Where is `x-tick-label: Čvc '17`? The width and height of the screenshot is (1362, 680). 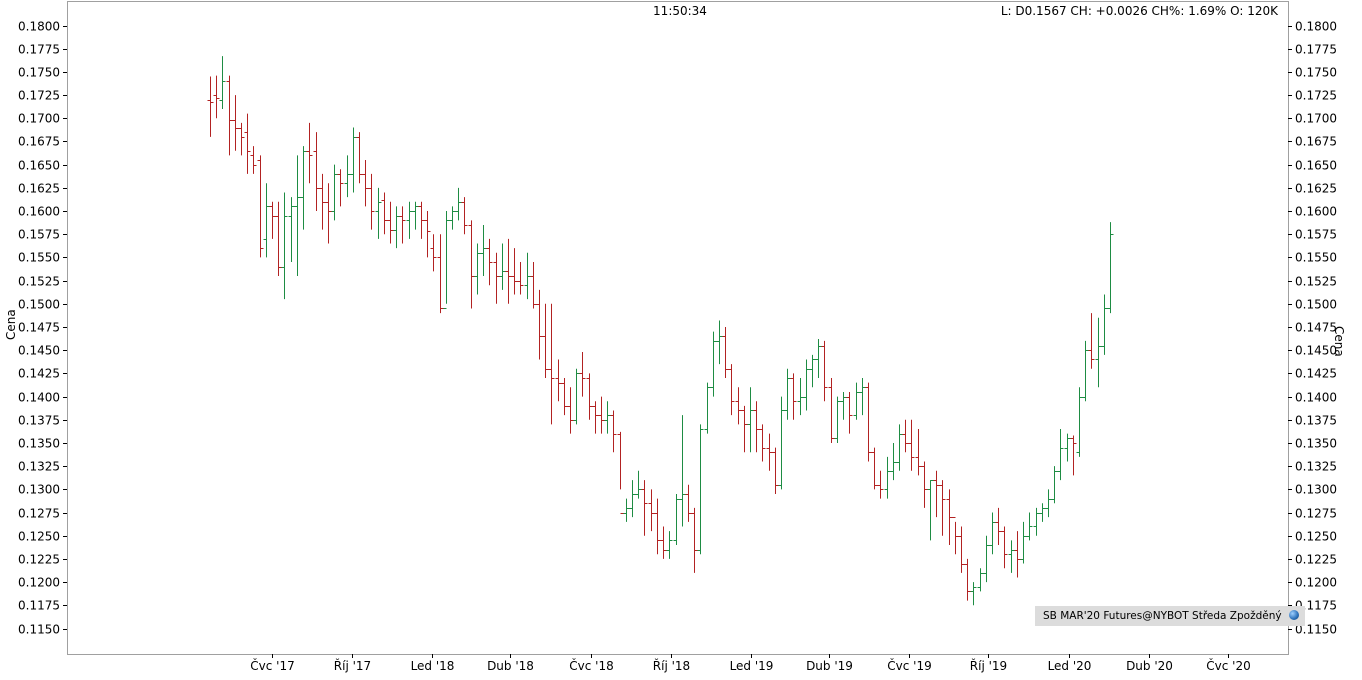 x-tick-label: Čvc '17 is located at coordinates (272, 665).